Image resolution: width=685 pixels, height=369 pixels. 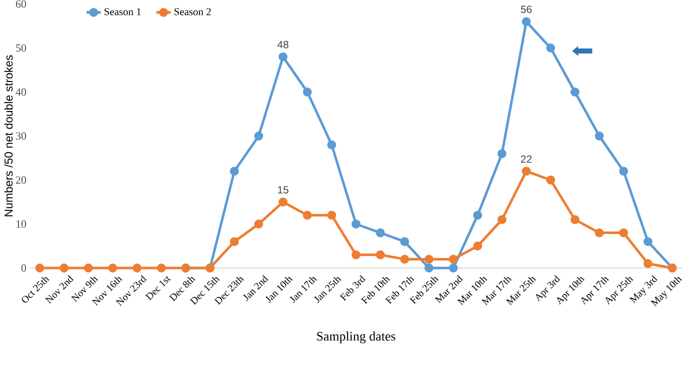 I want to click on annotation: 56, so click(x=526, y=10).